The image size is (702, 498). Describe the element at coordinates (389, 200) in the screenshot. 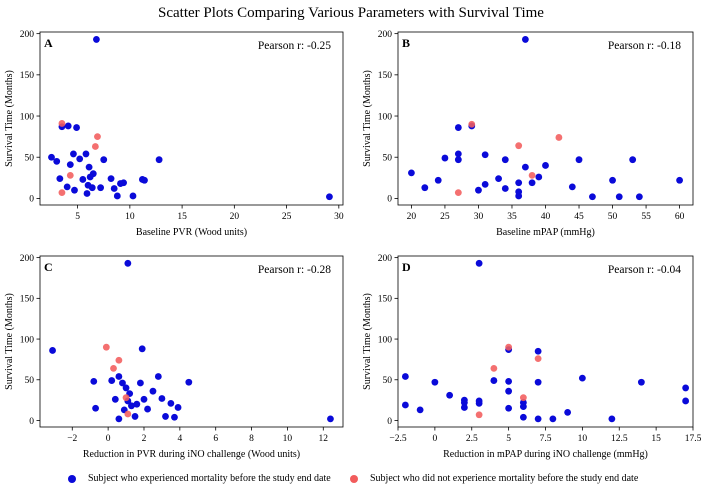

I see `y-tick-label-b: 0` at that location.